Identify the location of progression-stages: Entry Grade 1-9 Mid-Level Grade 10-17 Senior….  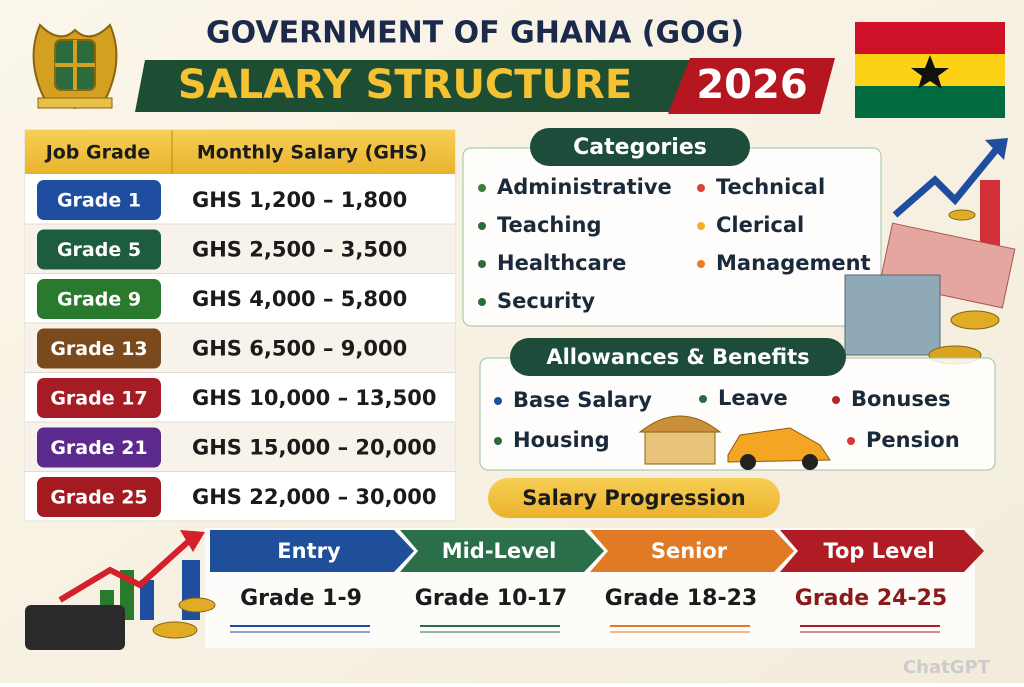
(597, 581).